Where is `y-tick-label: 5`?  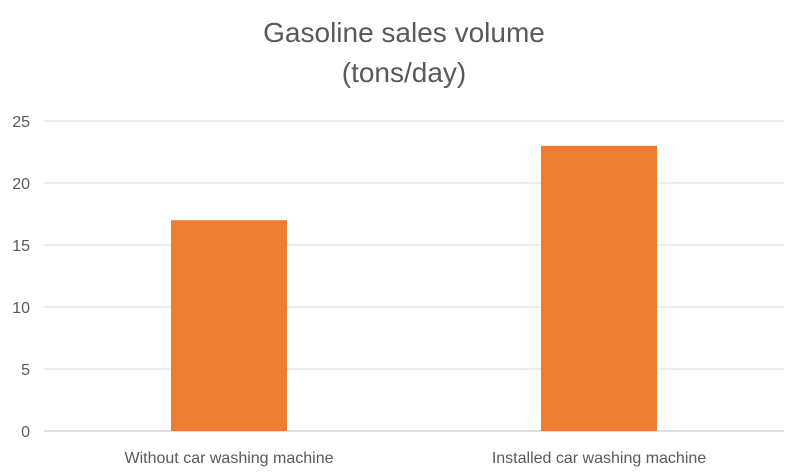 y-tick-label: 5 is located at coordinates (25, 370).